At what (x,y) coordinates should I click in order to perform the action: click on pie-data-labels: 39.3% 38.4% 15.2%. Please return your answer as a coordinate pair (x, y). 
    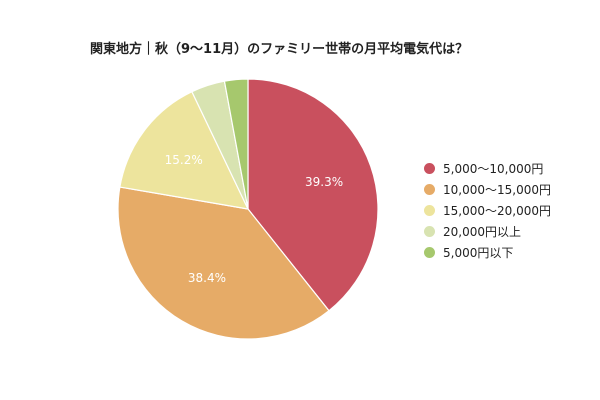
    Looking at the image, I should click on (254, 219).